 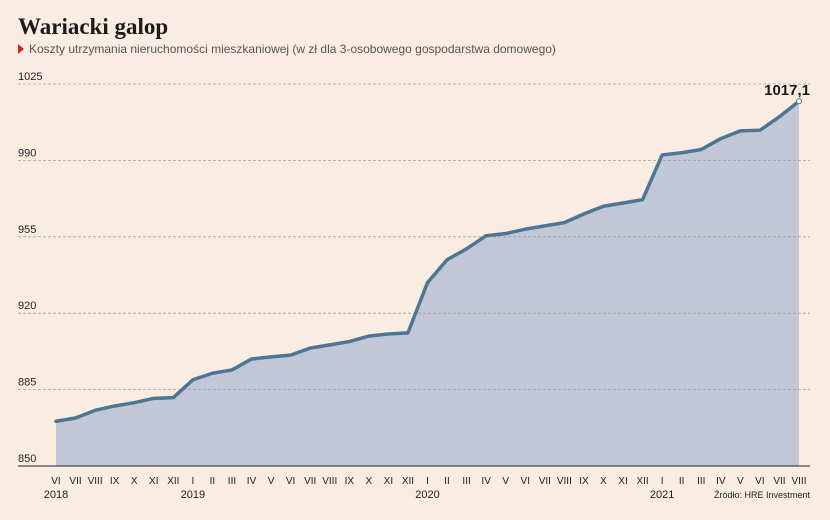 What do you see at coordinates (27, 459) in the screenshot?
I see `y-tick-label: 850` at bounding box center [27, 459].